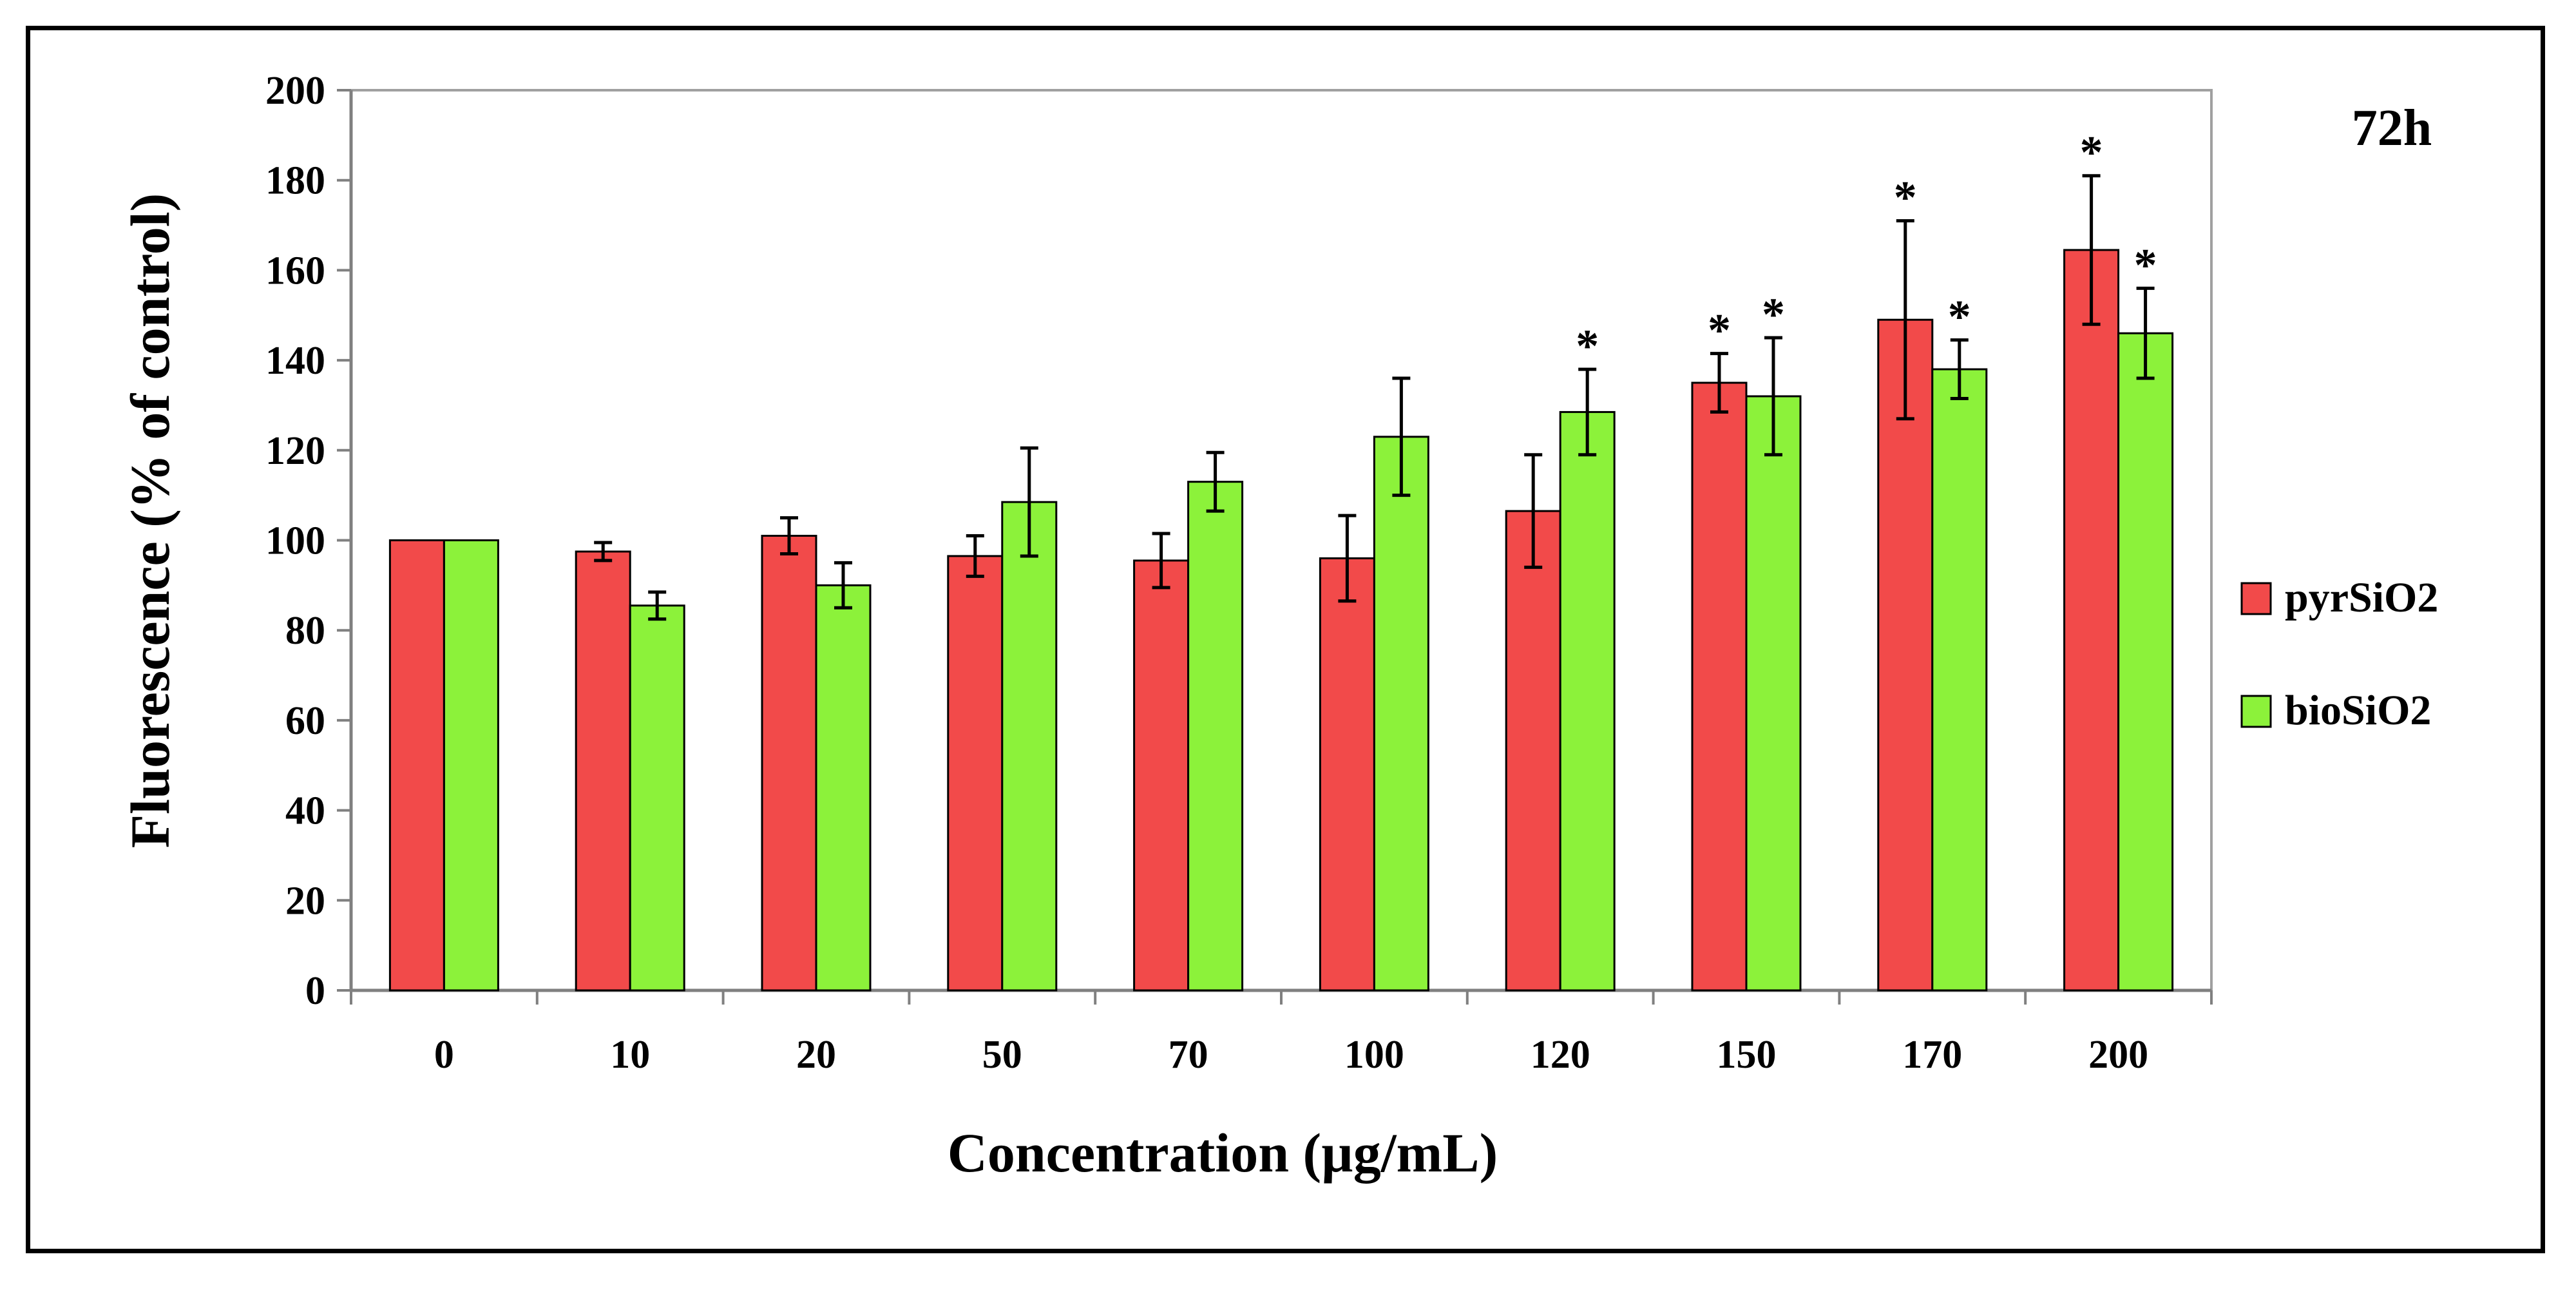 Image resolution: width=2576 pixels, height=1290 pixels. Describe the element at coordinates (305, 811) in the screenshot. I see `y-tick-label: 40` at that location.